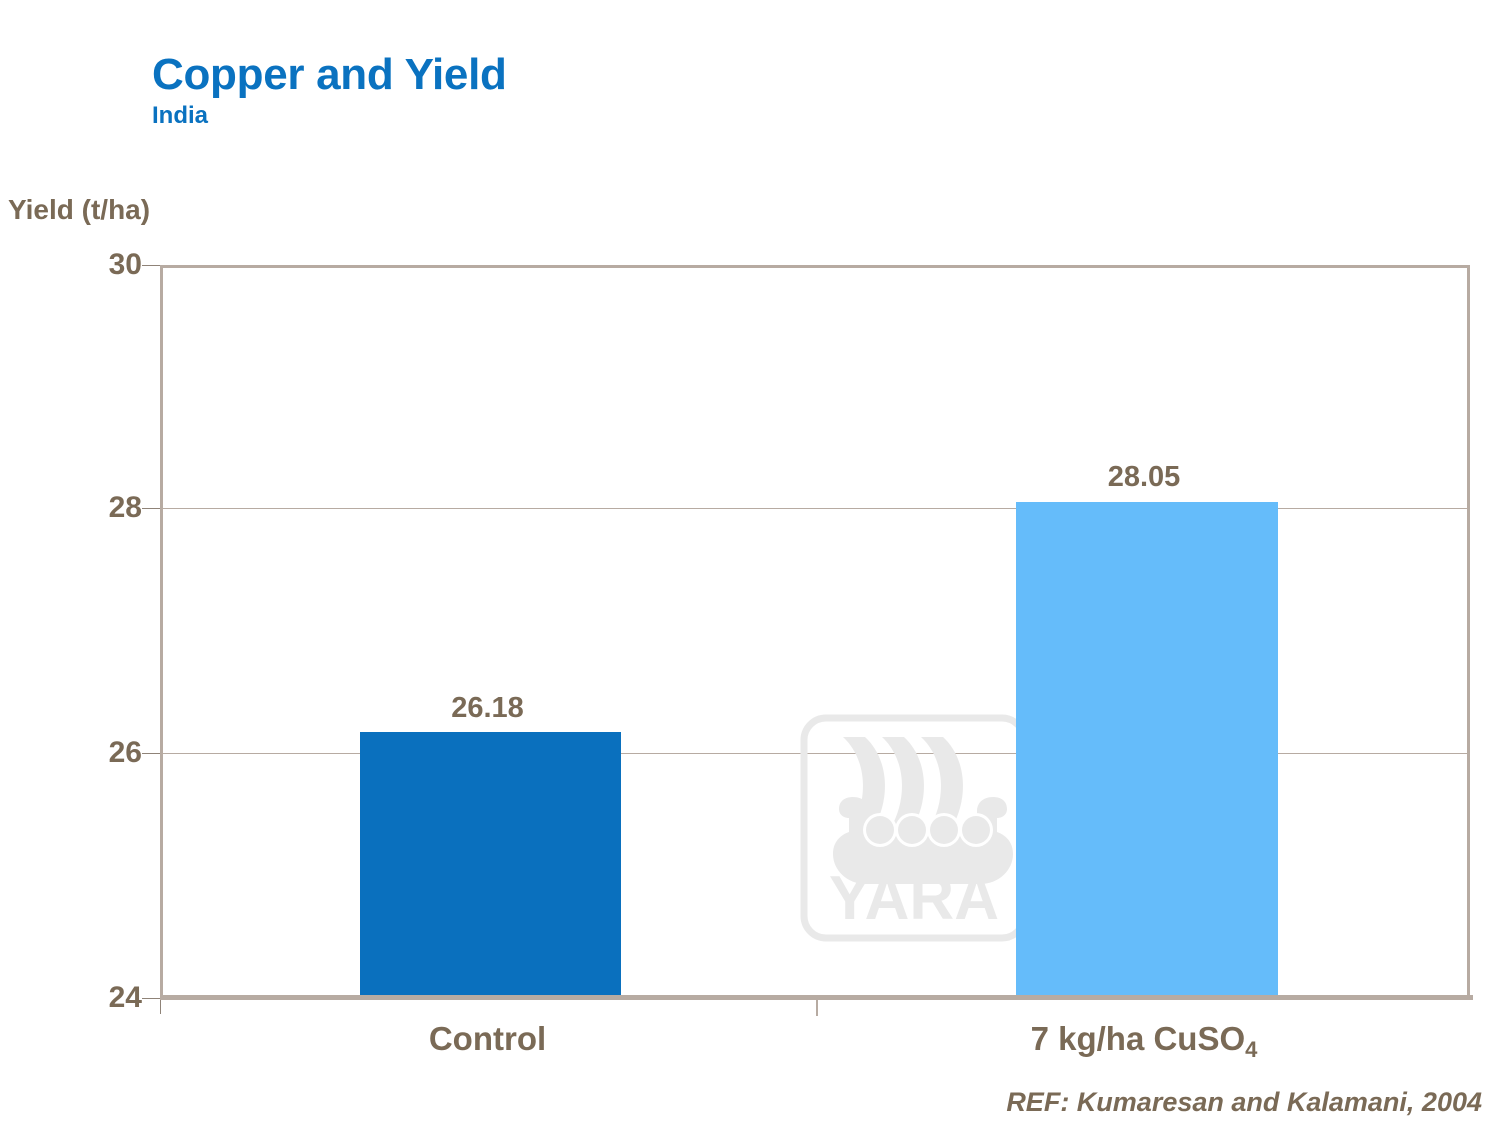 The image size is (1500, 1125). I want to click on chart-header: Copper and Yield India, so click(329, 90).